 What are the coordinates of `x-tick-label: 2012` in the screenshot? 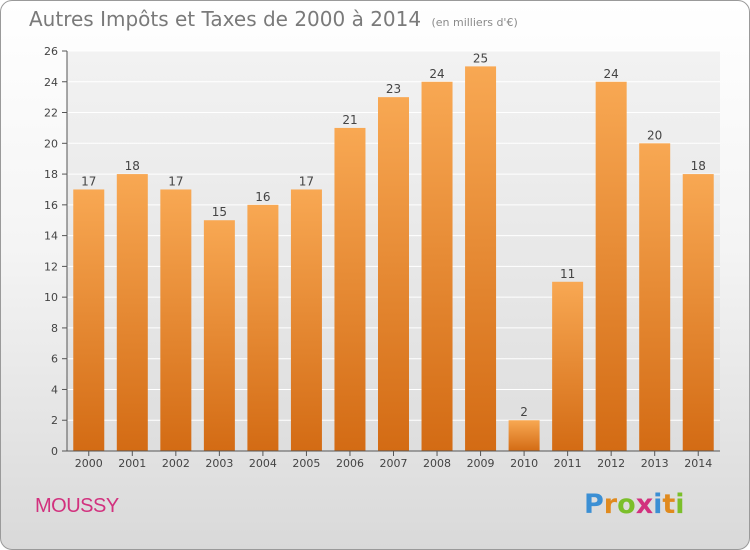 It's located at (611, 463).